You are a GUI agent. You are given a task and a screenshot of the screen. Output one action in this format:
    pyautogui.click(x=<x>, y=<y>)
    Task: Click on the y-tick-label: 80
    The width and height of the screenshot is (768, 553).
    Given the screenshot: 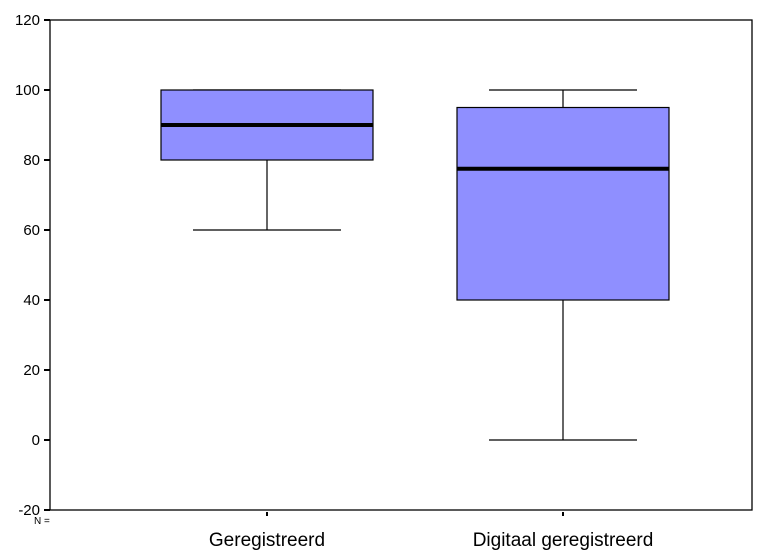 What is the action you would take?
    pyautogui.click(x=31, y=160)
    